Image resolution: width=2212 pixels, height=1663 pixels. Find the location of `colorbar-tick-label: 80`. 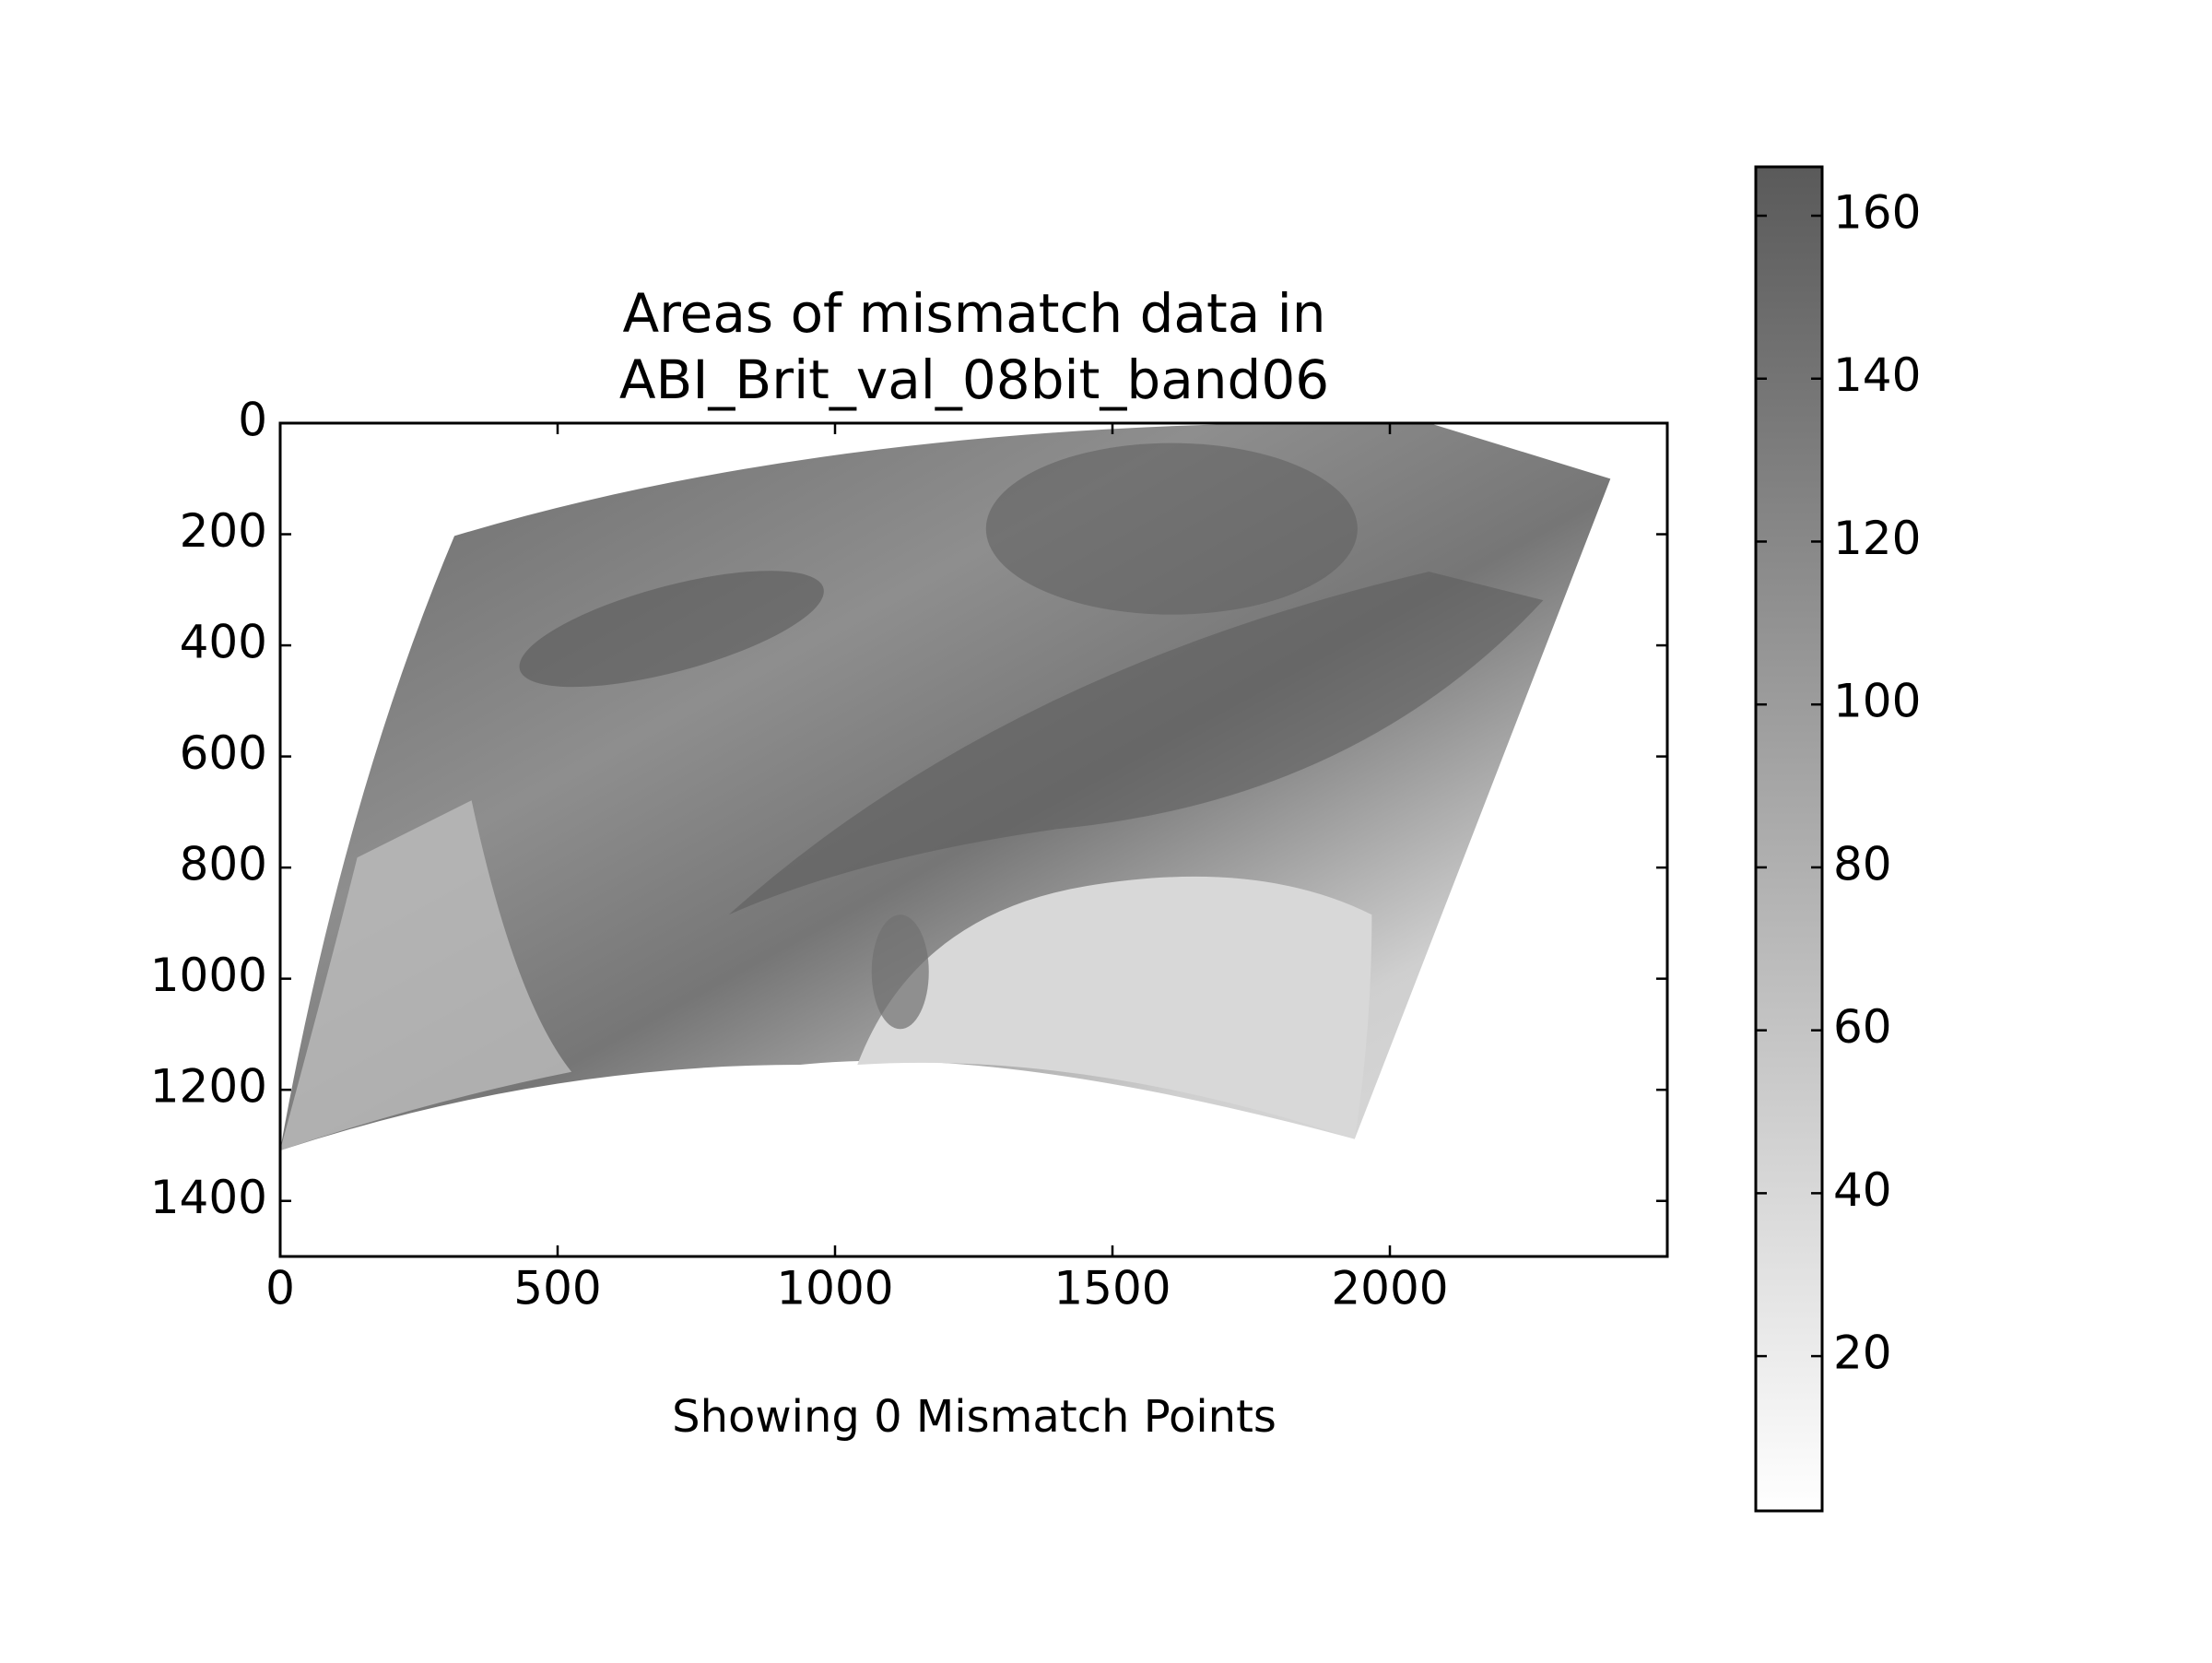

colorbar-tick-label: 80 is located at coordinates (1862, 863).